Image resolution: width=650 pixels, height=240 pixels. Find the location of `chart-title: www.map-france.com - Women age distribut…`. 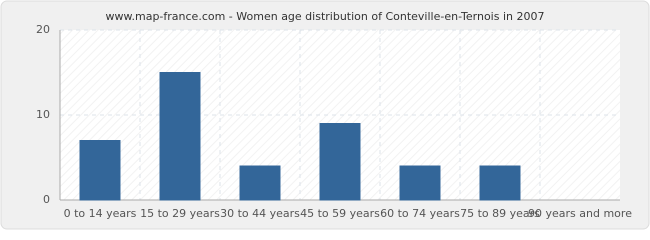

chart-title: www.map-france.com - Women age distribut… is located at coordinates (325, 16).